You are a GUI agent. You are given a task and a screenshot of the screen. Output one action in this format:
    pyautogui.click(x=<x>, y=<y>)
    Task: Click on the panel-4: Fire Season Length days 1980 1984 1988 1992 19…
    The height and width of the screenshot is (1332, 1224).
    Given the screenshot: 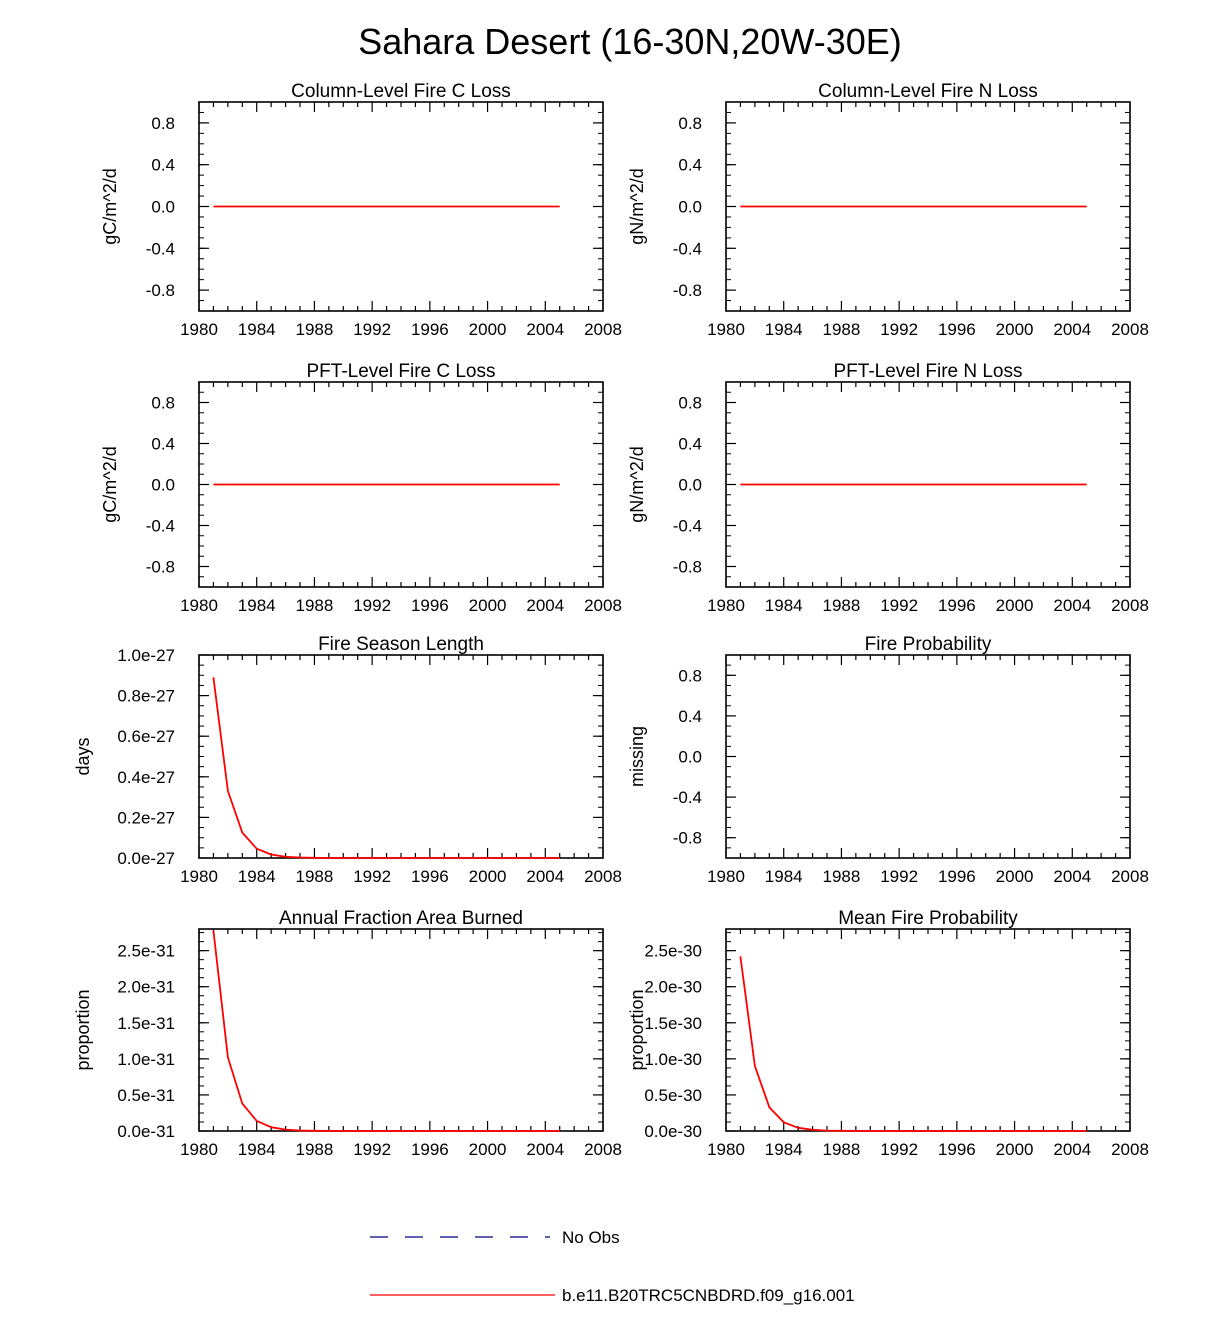 What is the action you would take?
    pyautogui.click(x=347, y=760)
    